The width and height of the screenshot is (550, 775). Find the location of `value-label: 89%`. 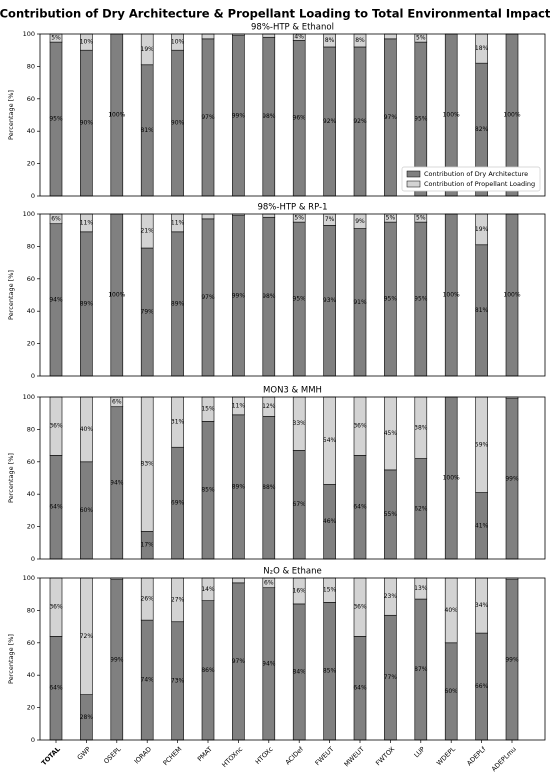

value-label: 89% is located at coordinates (87, 303).